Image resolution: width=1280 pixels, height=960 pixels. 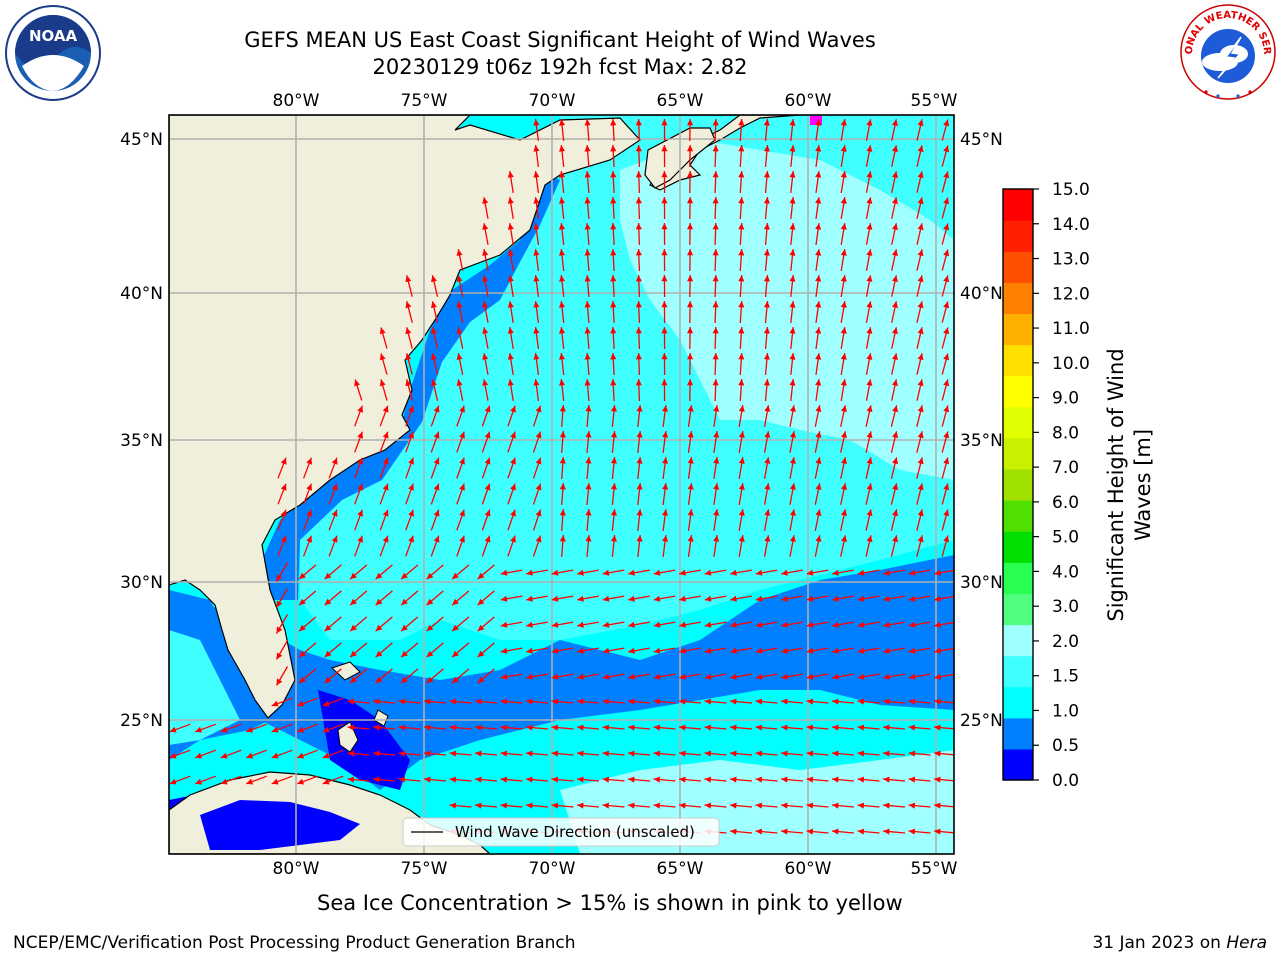 What do you see at coordinates (1065, 607) in the screenshot?
I see `colorbar-tick-label: 3.0` at bounding box center [1065, 607].